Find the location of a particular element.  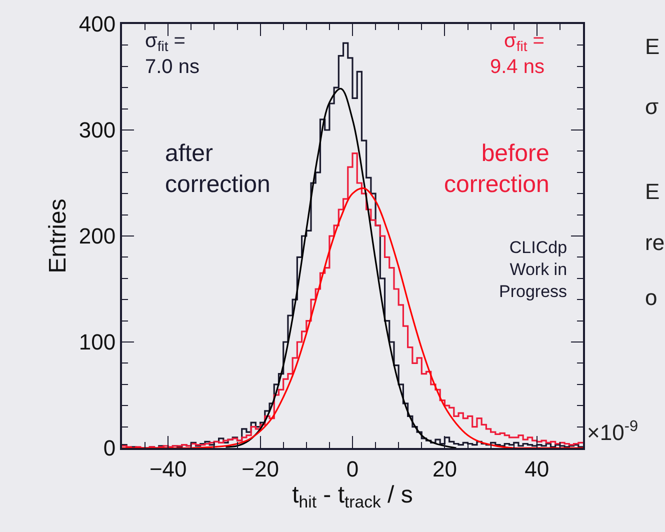

annotation: before correction is located at coordinates (497, 169).